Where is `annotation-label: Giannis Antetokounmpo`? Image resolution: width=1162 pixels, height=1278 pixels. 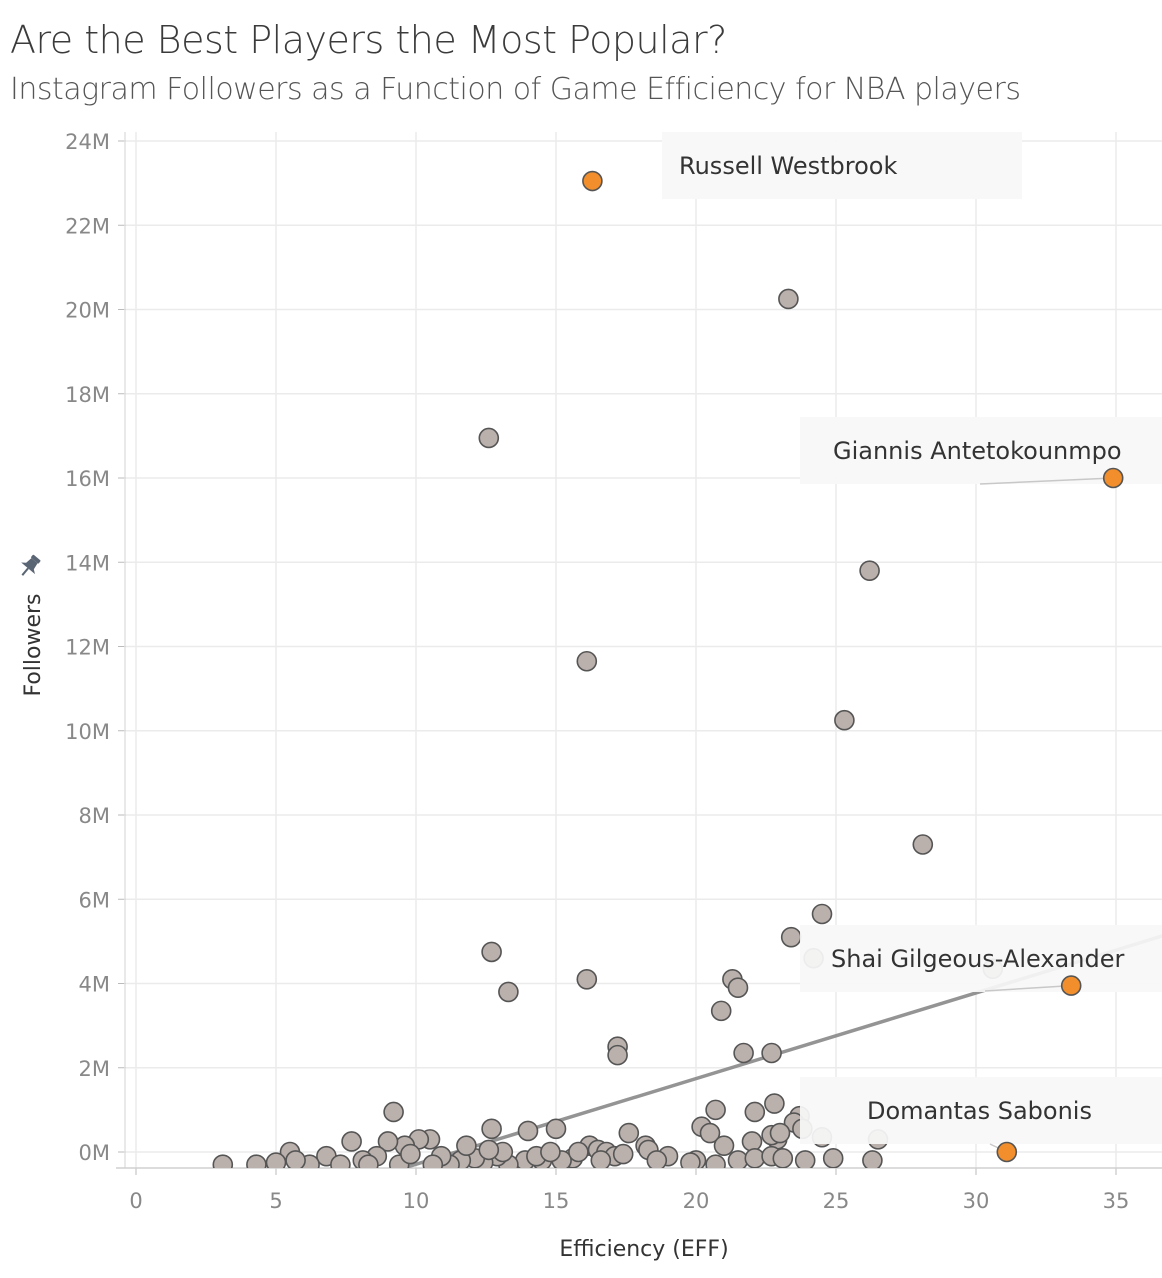
annotation-label: Giannis Antetokounmpo is located at coordinates (977, 451).